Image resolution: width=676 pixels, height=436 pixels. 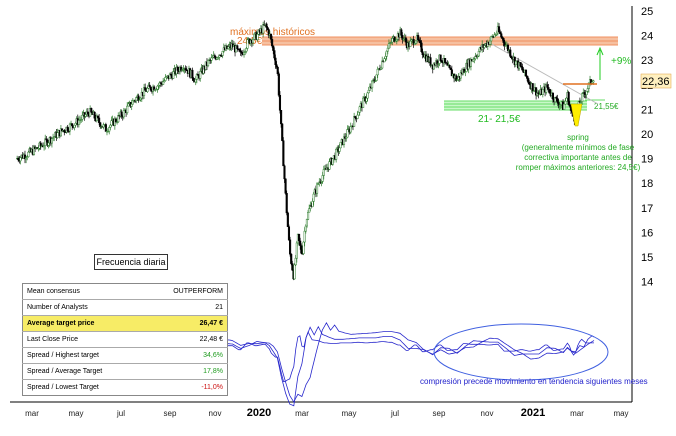 I want to click on y-tick-label: 24, so click(x=647, y=37).